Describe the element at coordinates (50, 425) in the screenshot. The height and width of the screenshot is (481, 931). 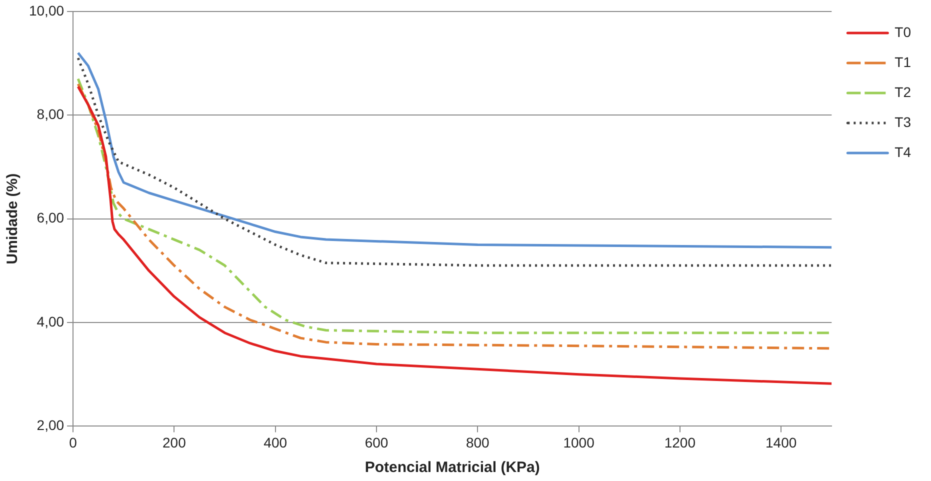
I see `y-tick-label: 2,00` at that location.